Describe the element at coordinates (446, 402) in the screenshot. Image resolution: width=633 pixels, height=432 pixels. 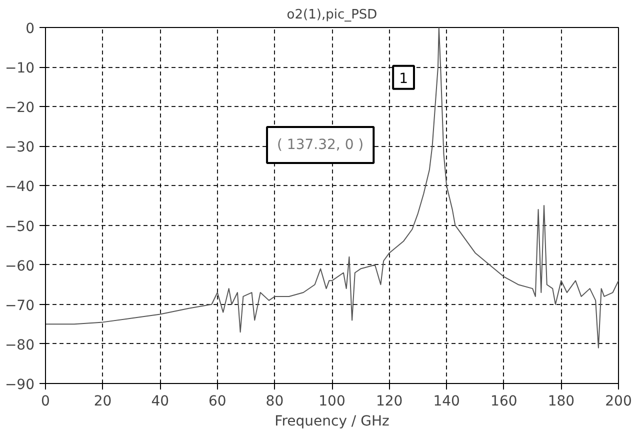
I see `x-tick-label: 140` at that location.